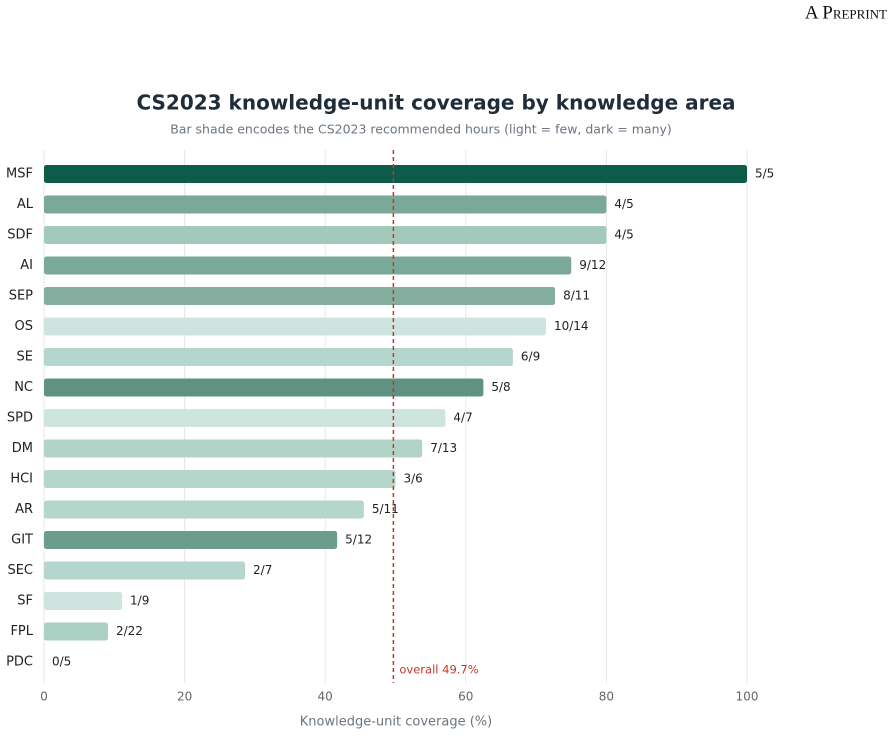 The width and height of the screenshot is (895, 736). Describe the element at coordinates (25, 357) in the screenshot. I see `y-tick-label: SE` at that location.